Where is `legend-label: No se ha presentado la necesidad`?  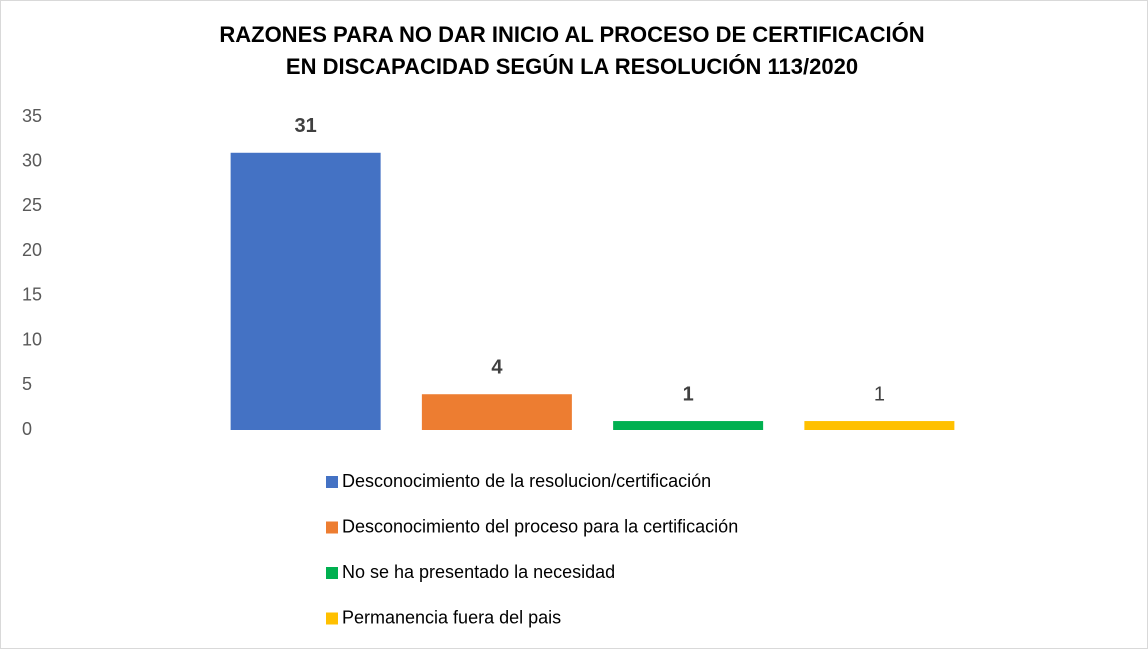
legend-label: No se ha presentado la necesidad is located at coordinates (478, 572).